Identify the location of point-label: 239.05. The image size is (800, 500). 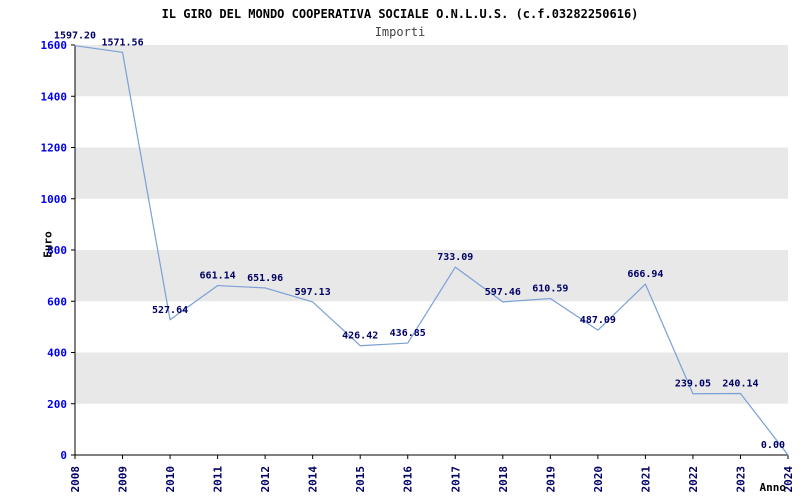
(693, 384).